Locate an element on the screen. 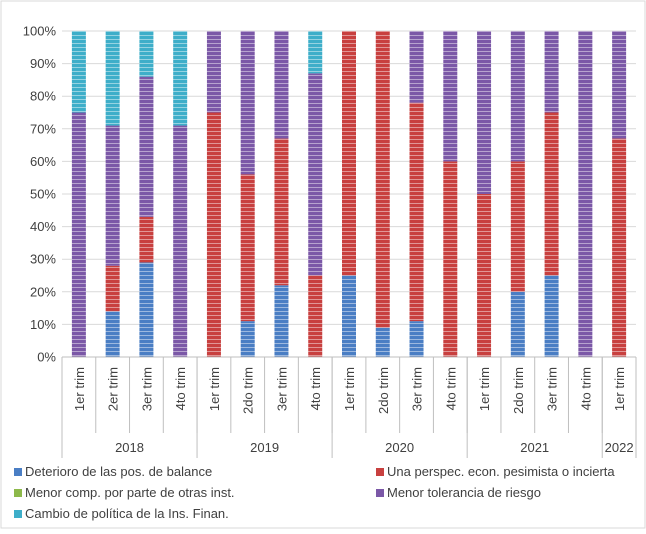  group-label: 2020 is located at coordinates (399, 447).